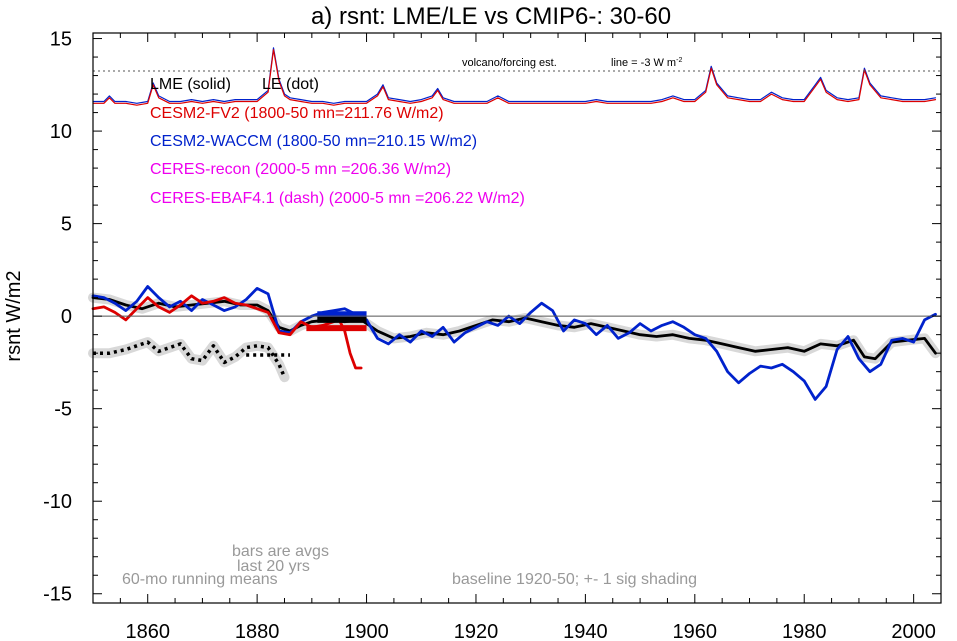 This screenshot has height=641, width=957. What do you see at coordinates (66, 225) in the screenshot?
I see `y-tick-label: 5` at bounding box center [66, 225].